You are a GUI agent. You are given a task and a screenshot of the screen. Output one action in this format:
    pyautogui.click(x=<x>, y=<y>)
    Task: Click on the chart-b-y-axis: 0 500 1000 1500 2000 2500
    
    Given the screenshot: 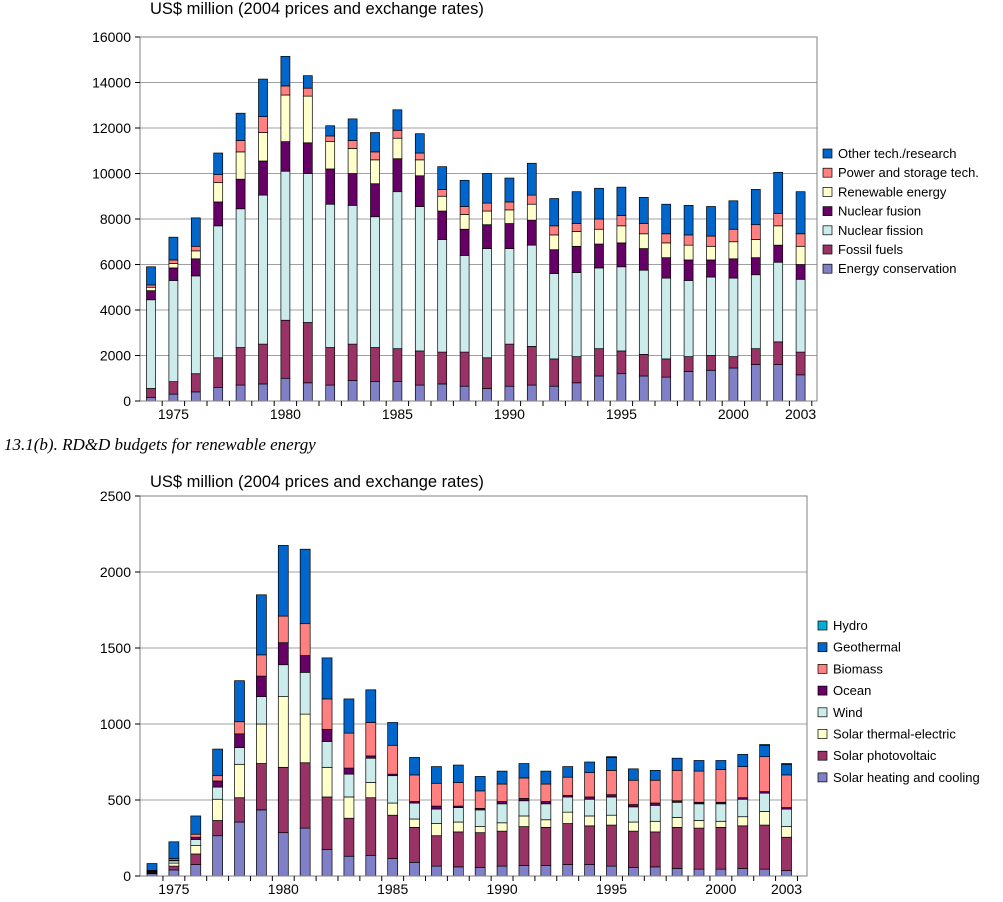 What is the action you would take?
    pyautogui.click(x=120, y=686)
    